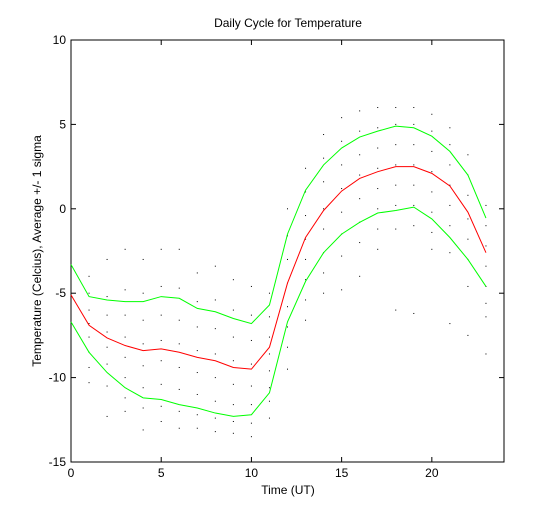 Image resolution: width=560 pixels, height=520 pixels. Describe the element at coordinates (58, 462) in the screenshot. I see `y-tick-label: -15` at that location.